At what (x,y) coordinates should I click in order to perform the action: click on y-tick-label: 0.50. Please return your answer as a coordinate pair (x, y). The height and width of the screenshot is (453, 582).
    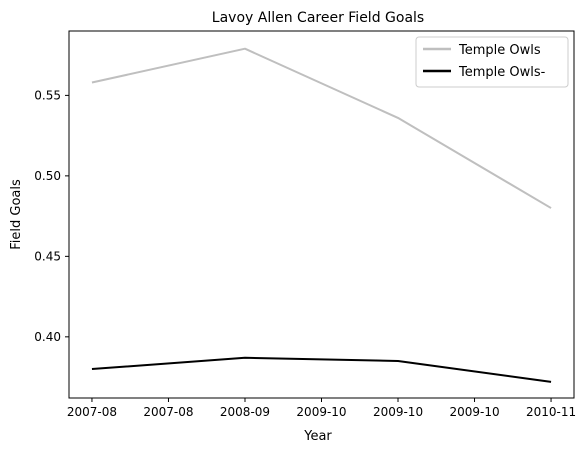
    Looking at the image, I should click on (47, 176).